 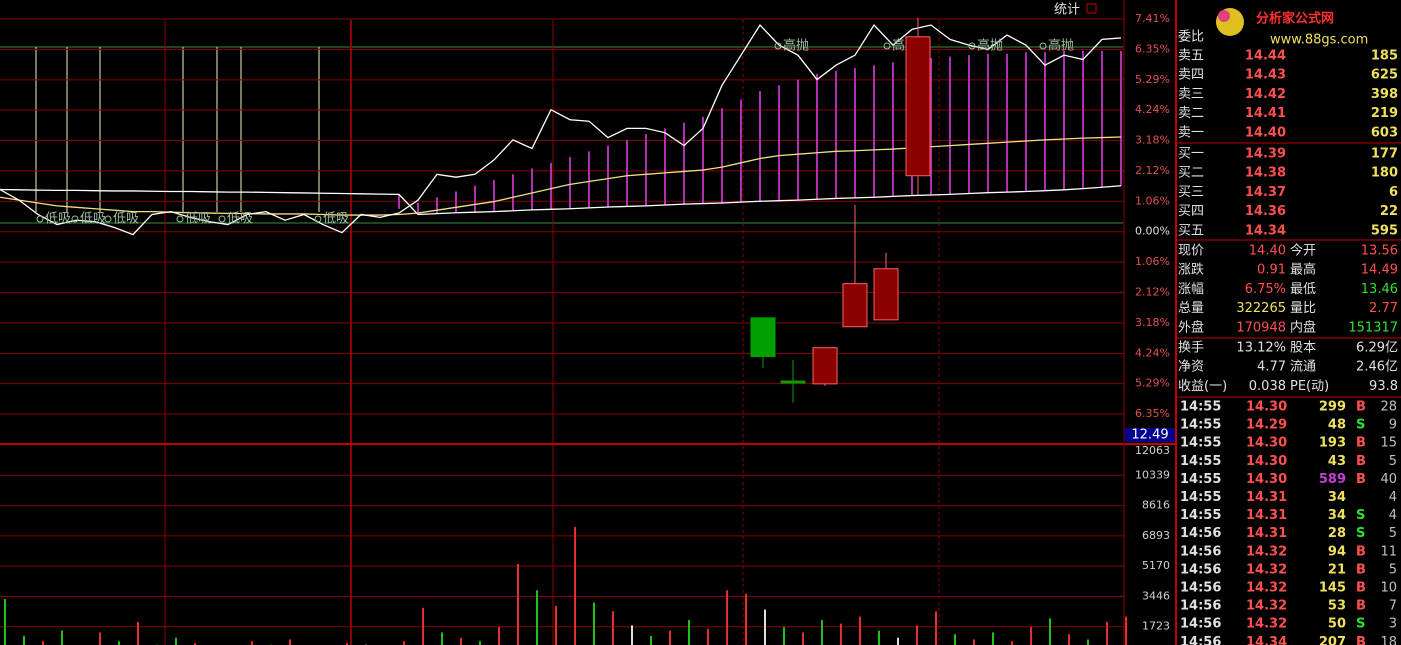 I want to click on tick-count: 3, so click(x=1393, y=624).